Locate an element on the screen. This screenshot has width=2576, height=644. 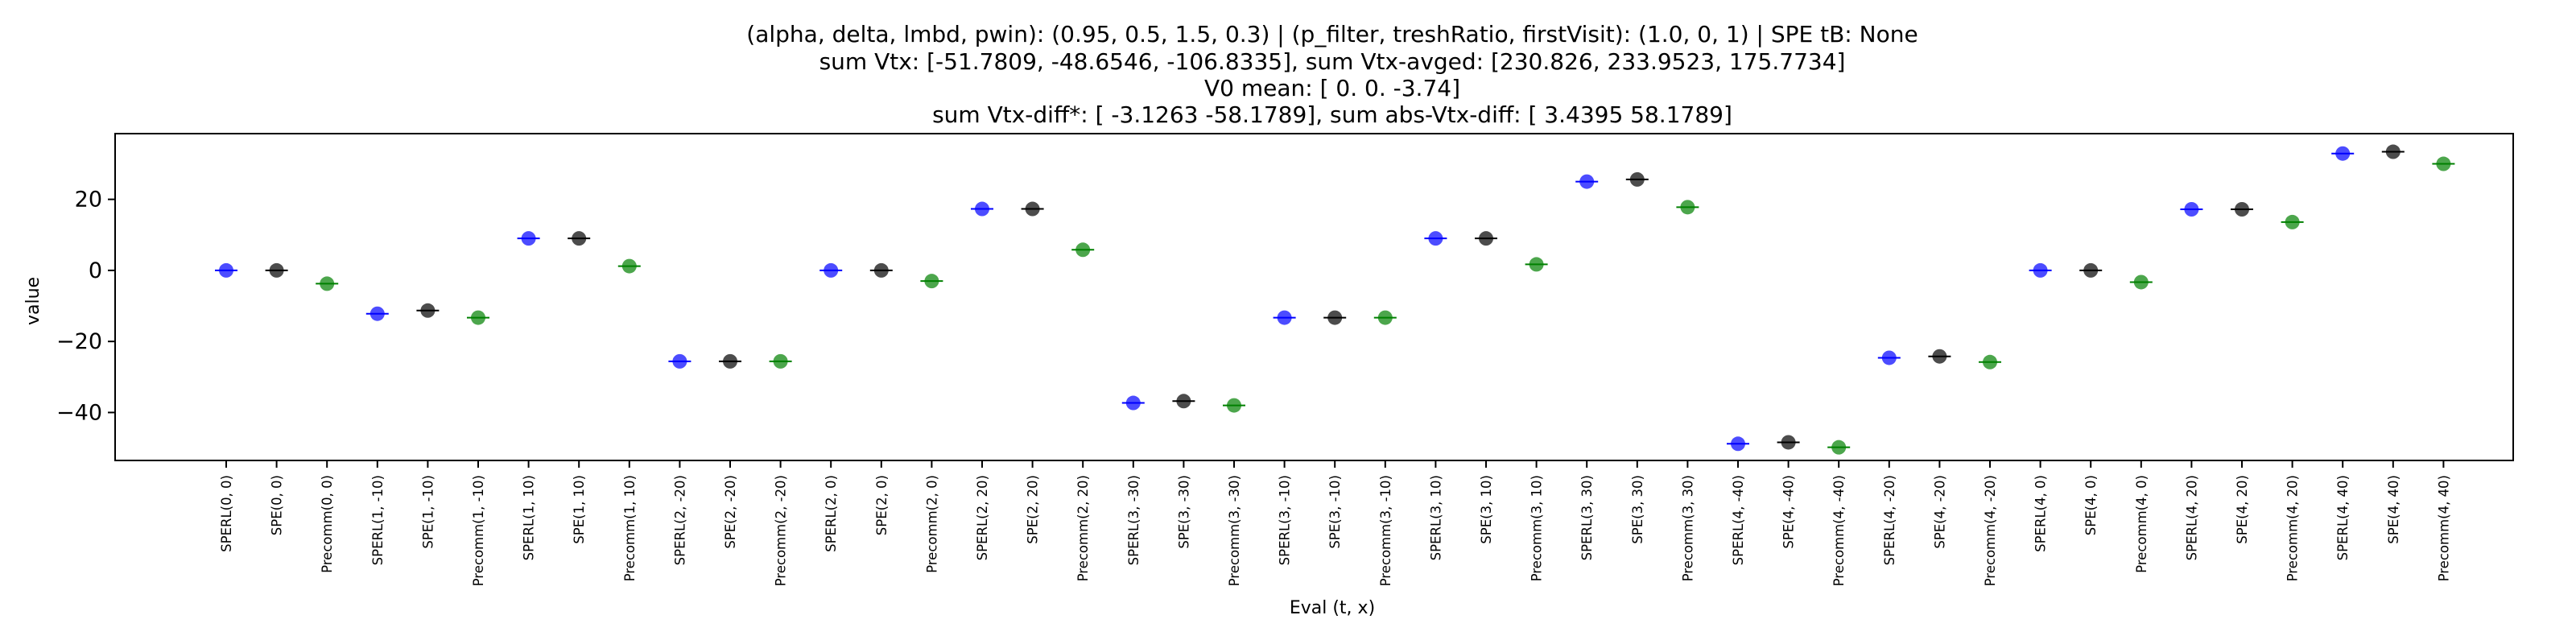
x-tick-label: Precomm(4, 0) is located at coordinates (2141, 524).